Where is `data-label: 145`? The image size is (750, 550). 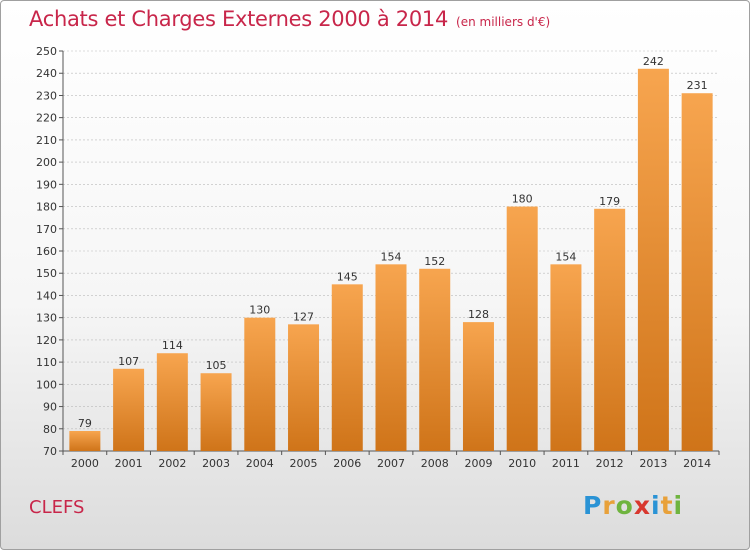 data-label: 145 is located at coordinates (347, 276).